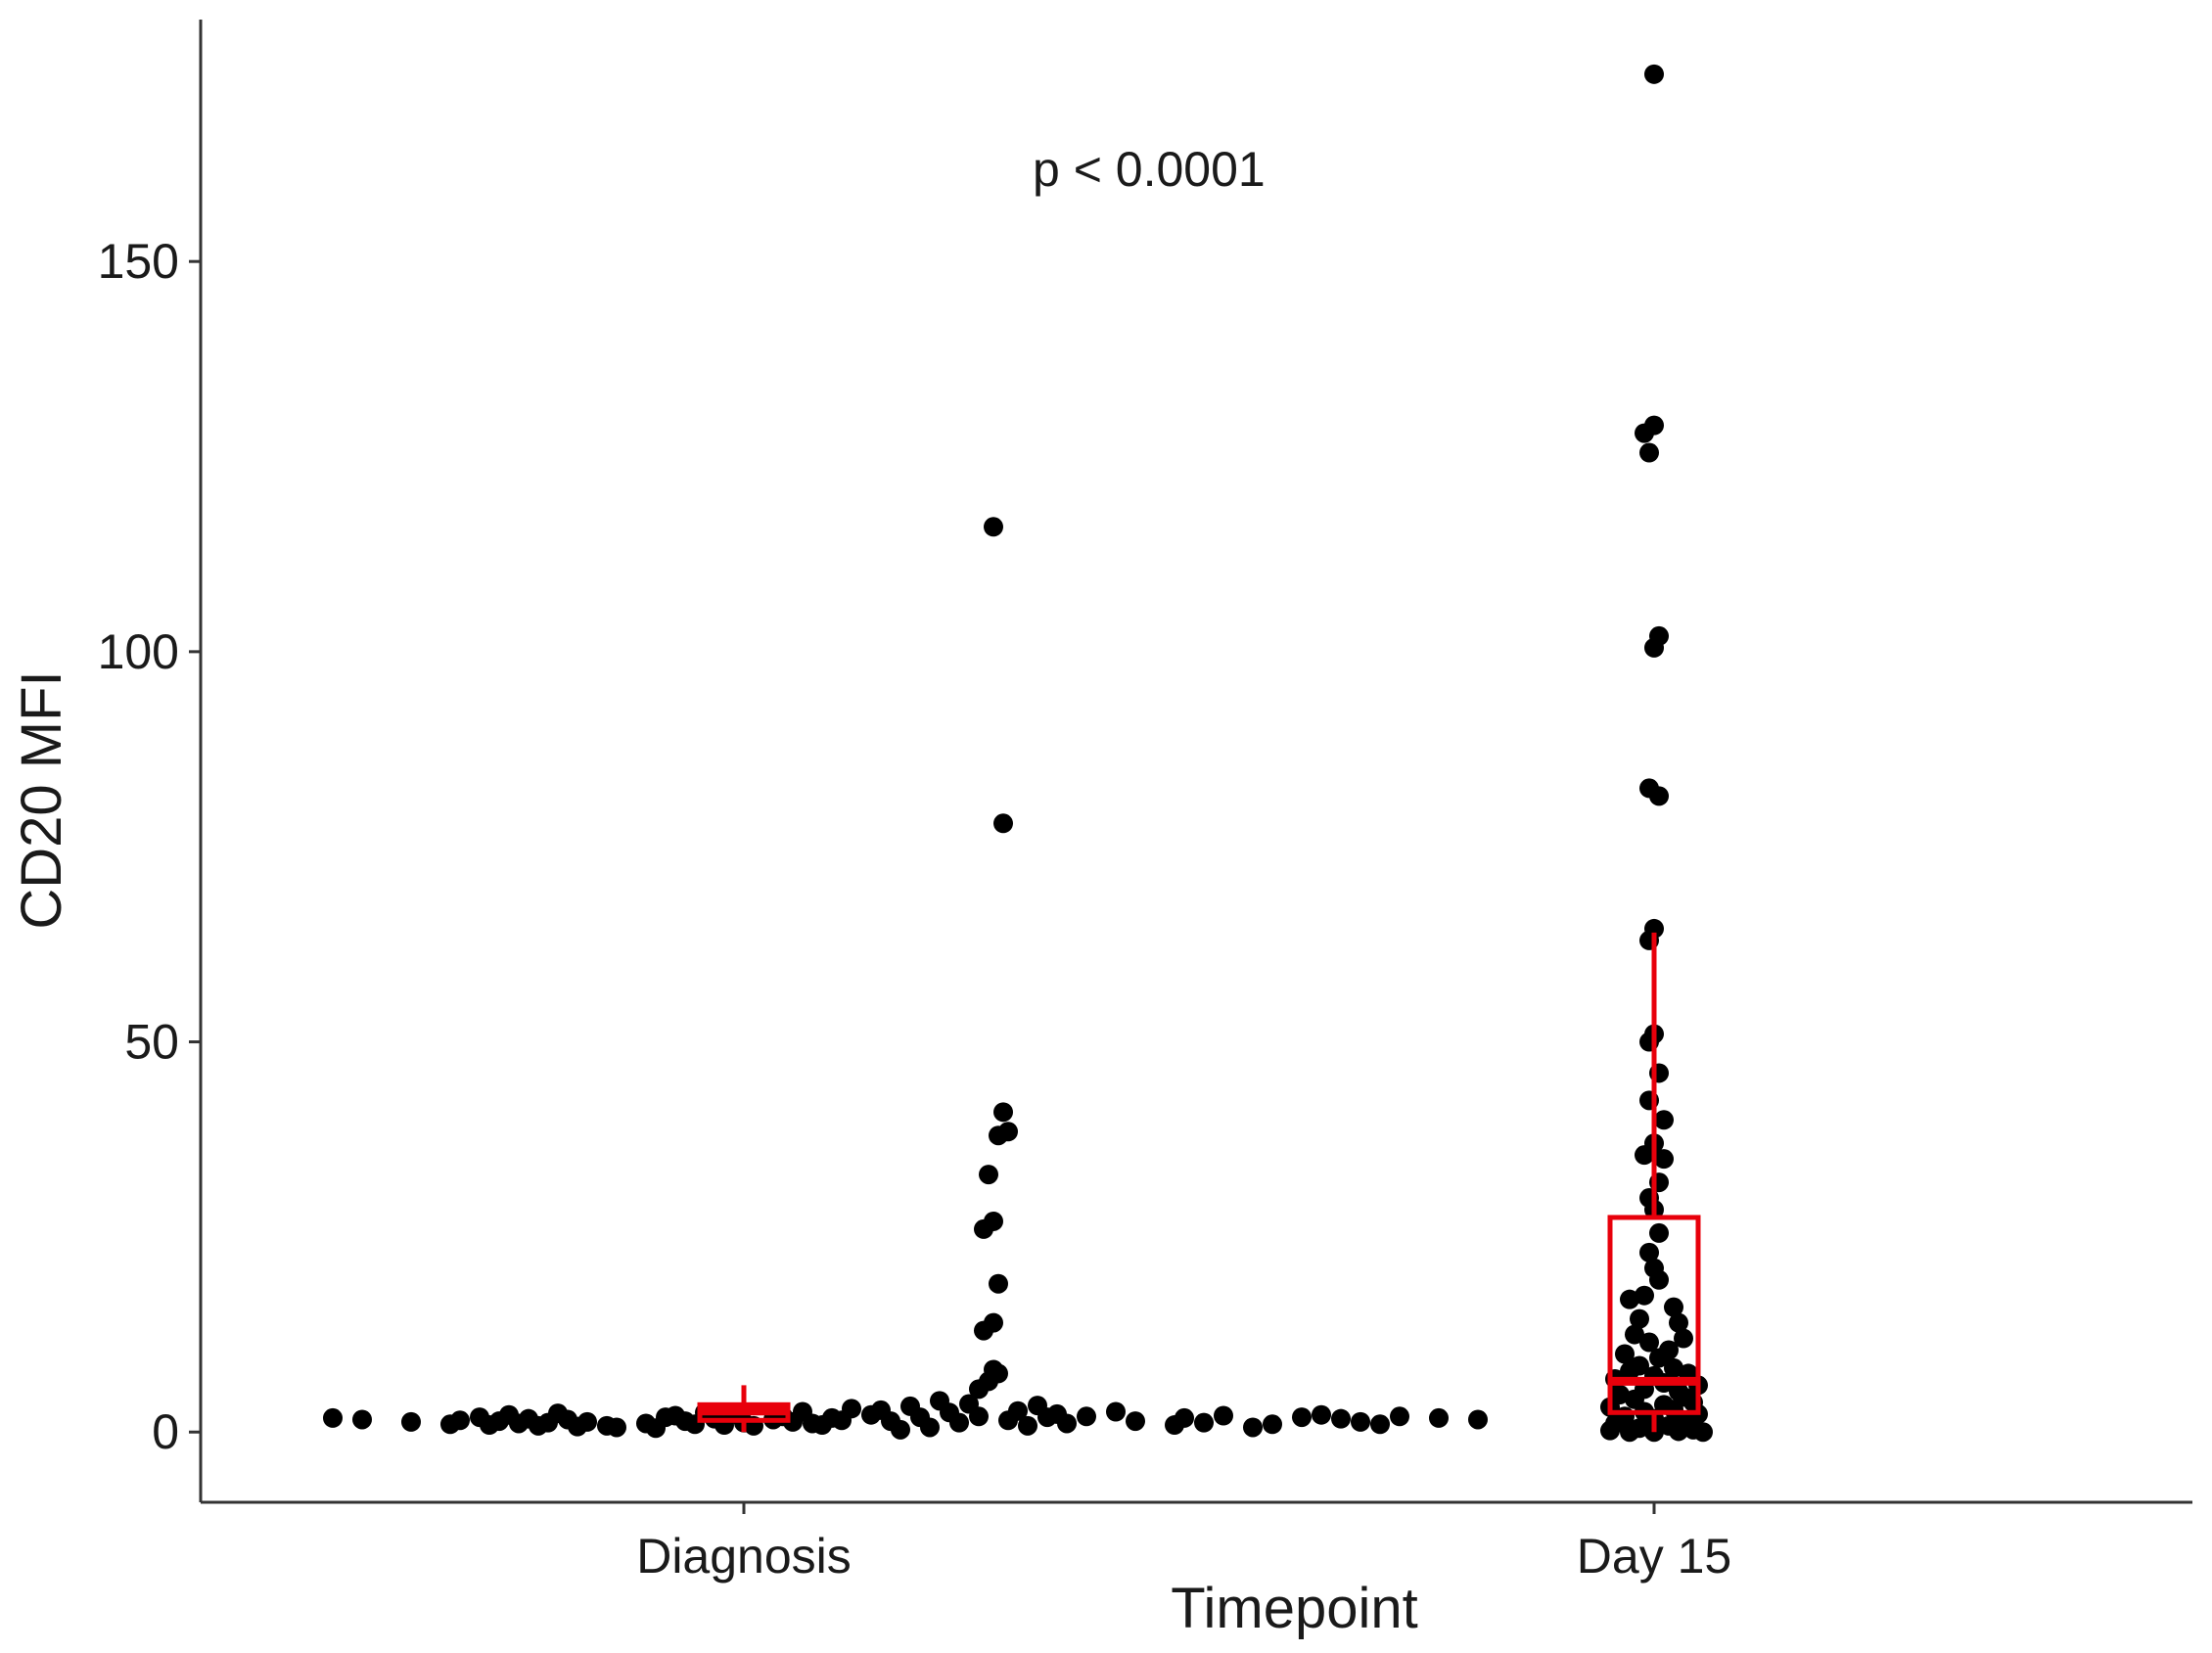 Image resolution: width=2212 pixels, height=1653 pixels. Describe the element at coordinates (41, 799) in the screenshot. I see `y-axis-title: CD20 MFI` at that location.